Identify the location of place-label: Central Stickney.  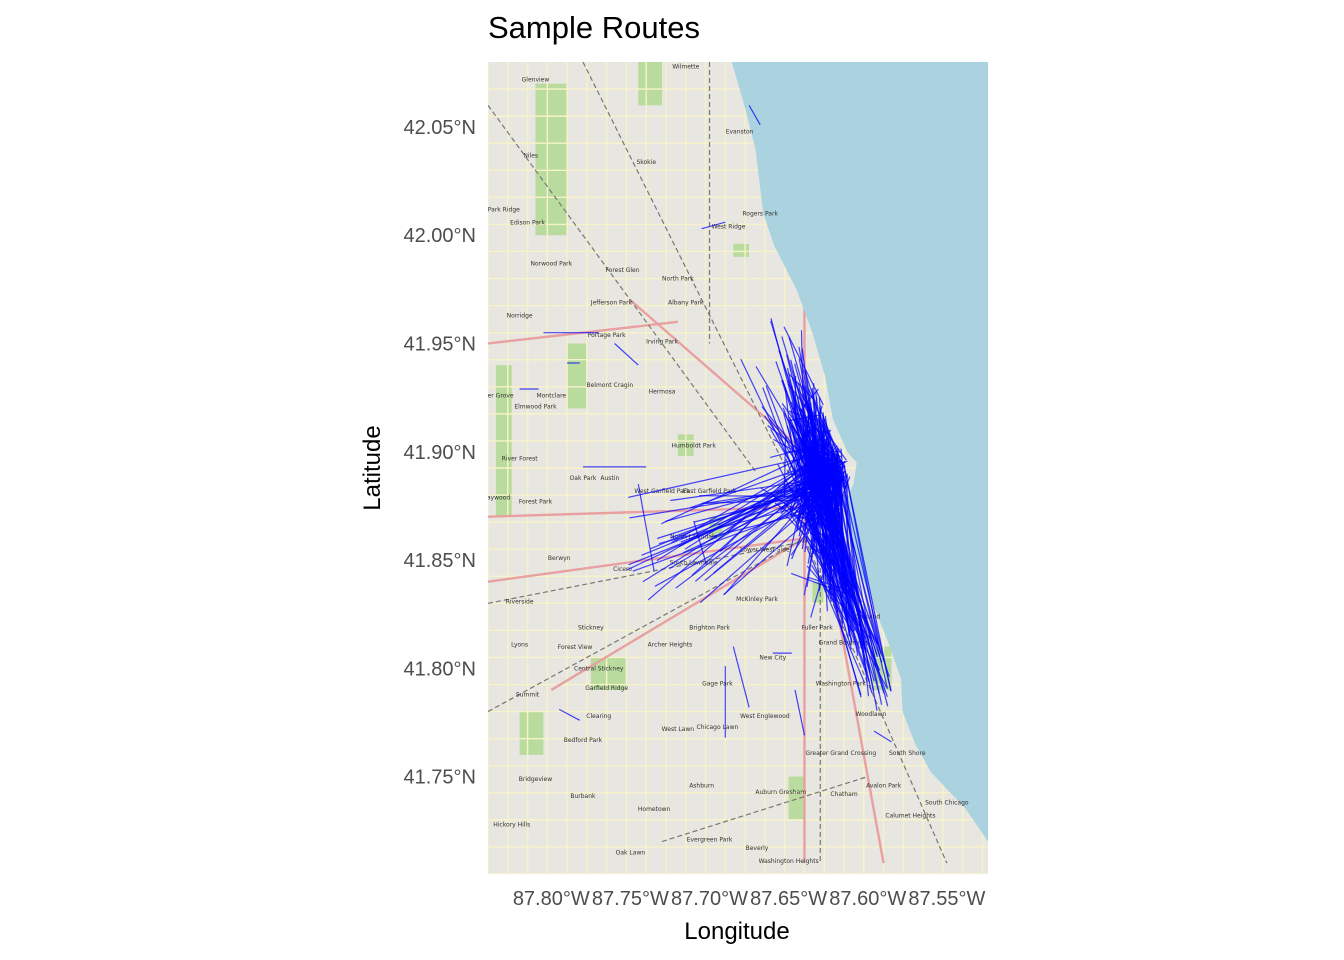
(599, 668).